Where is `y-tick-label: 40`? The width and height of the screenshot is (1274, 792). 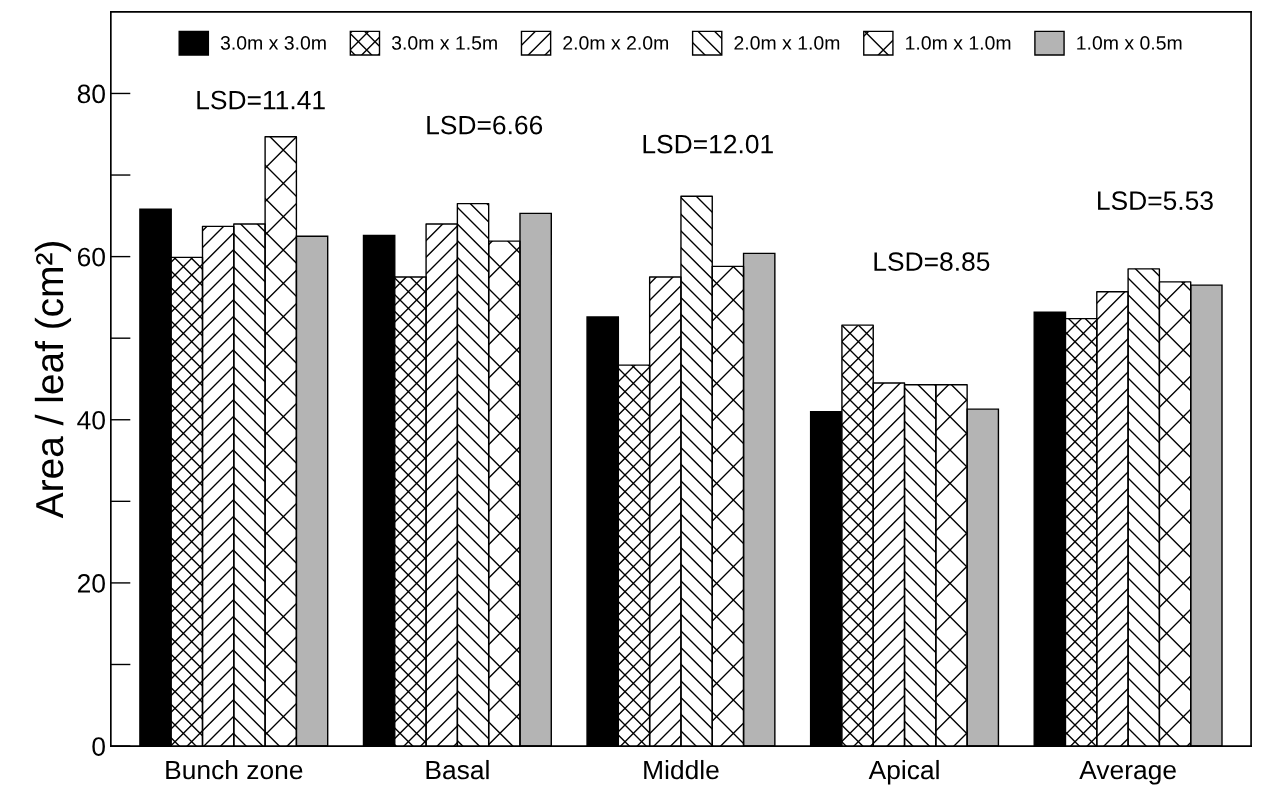 y-tick-label: 40 is located at coordinates (91, 420).